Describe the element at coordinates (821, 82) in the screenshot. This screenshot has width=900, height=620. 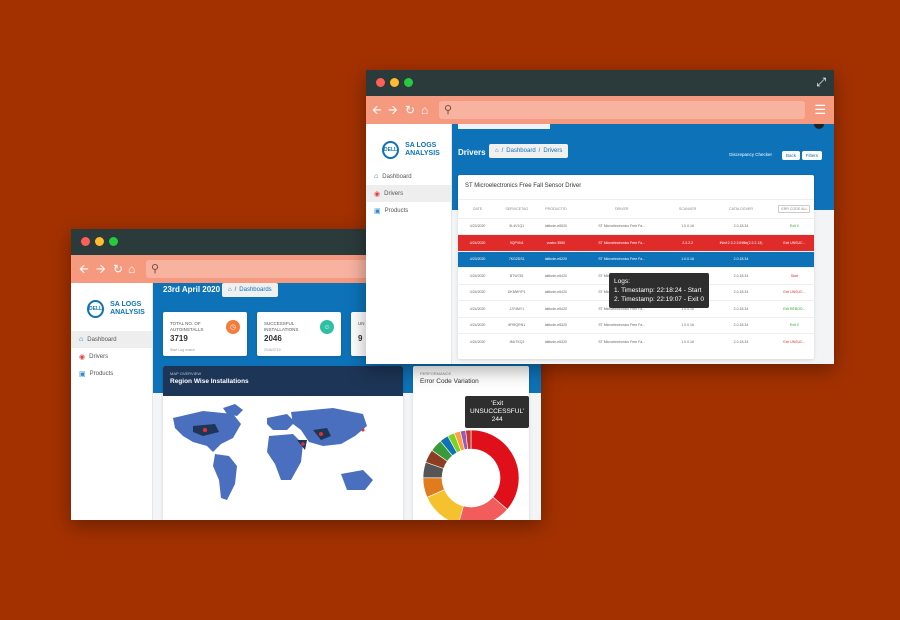
I see `fullscreen-icon: ⤢` at that location.